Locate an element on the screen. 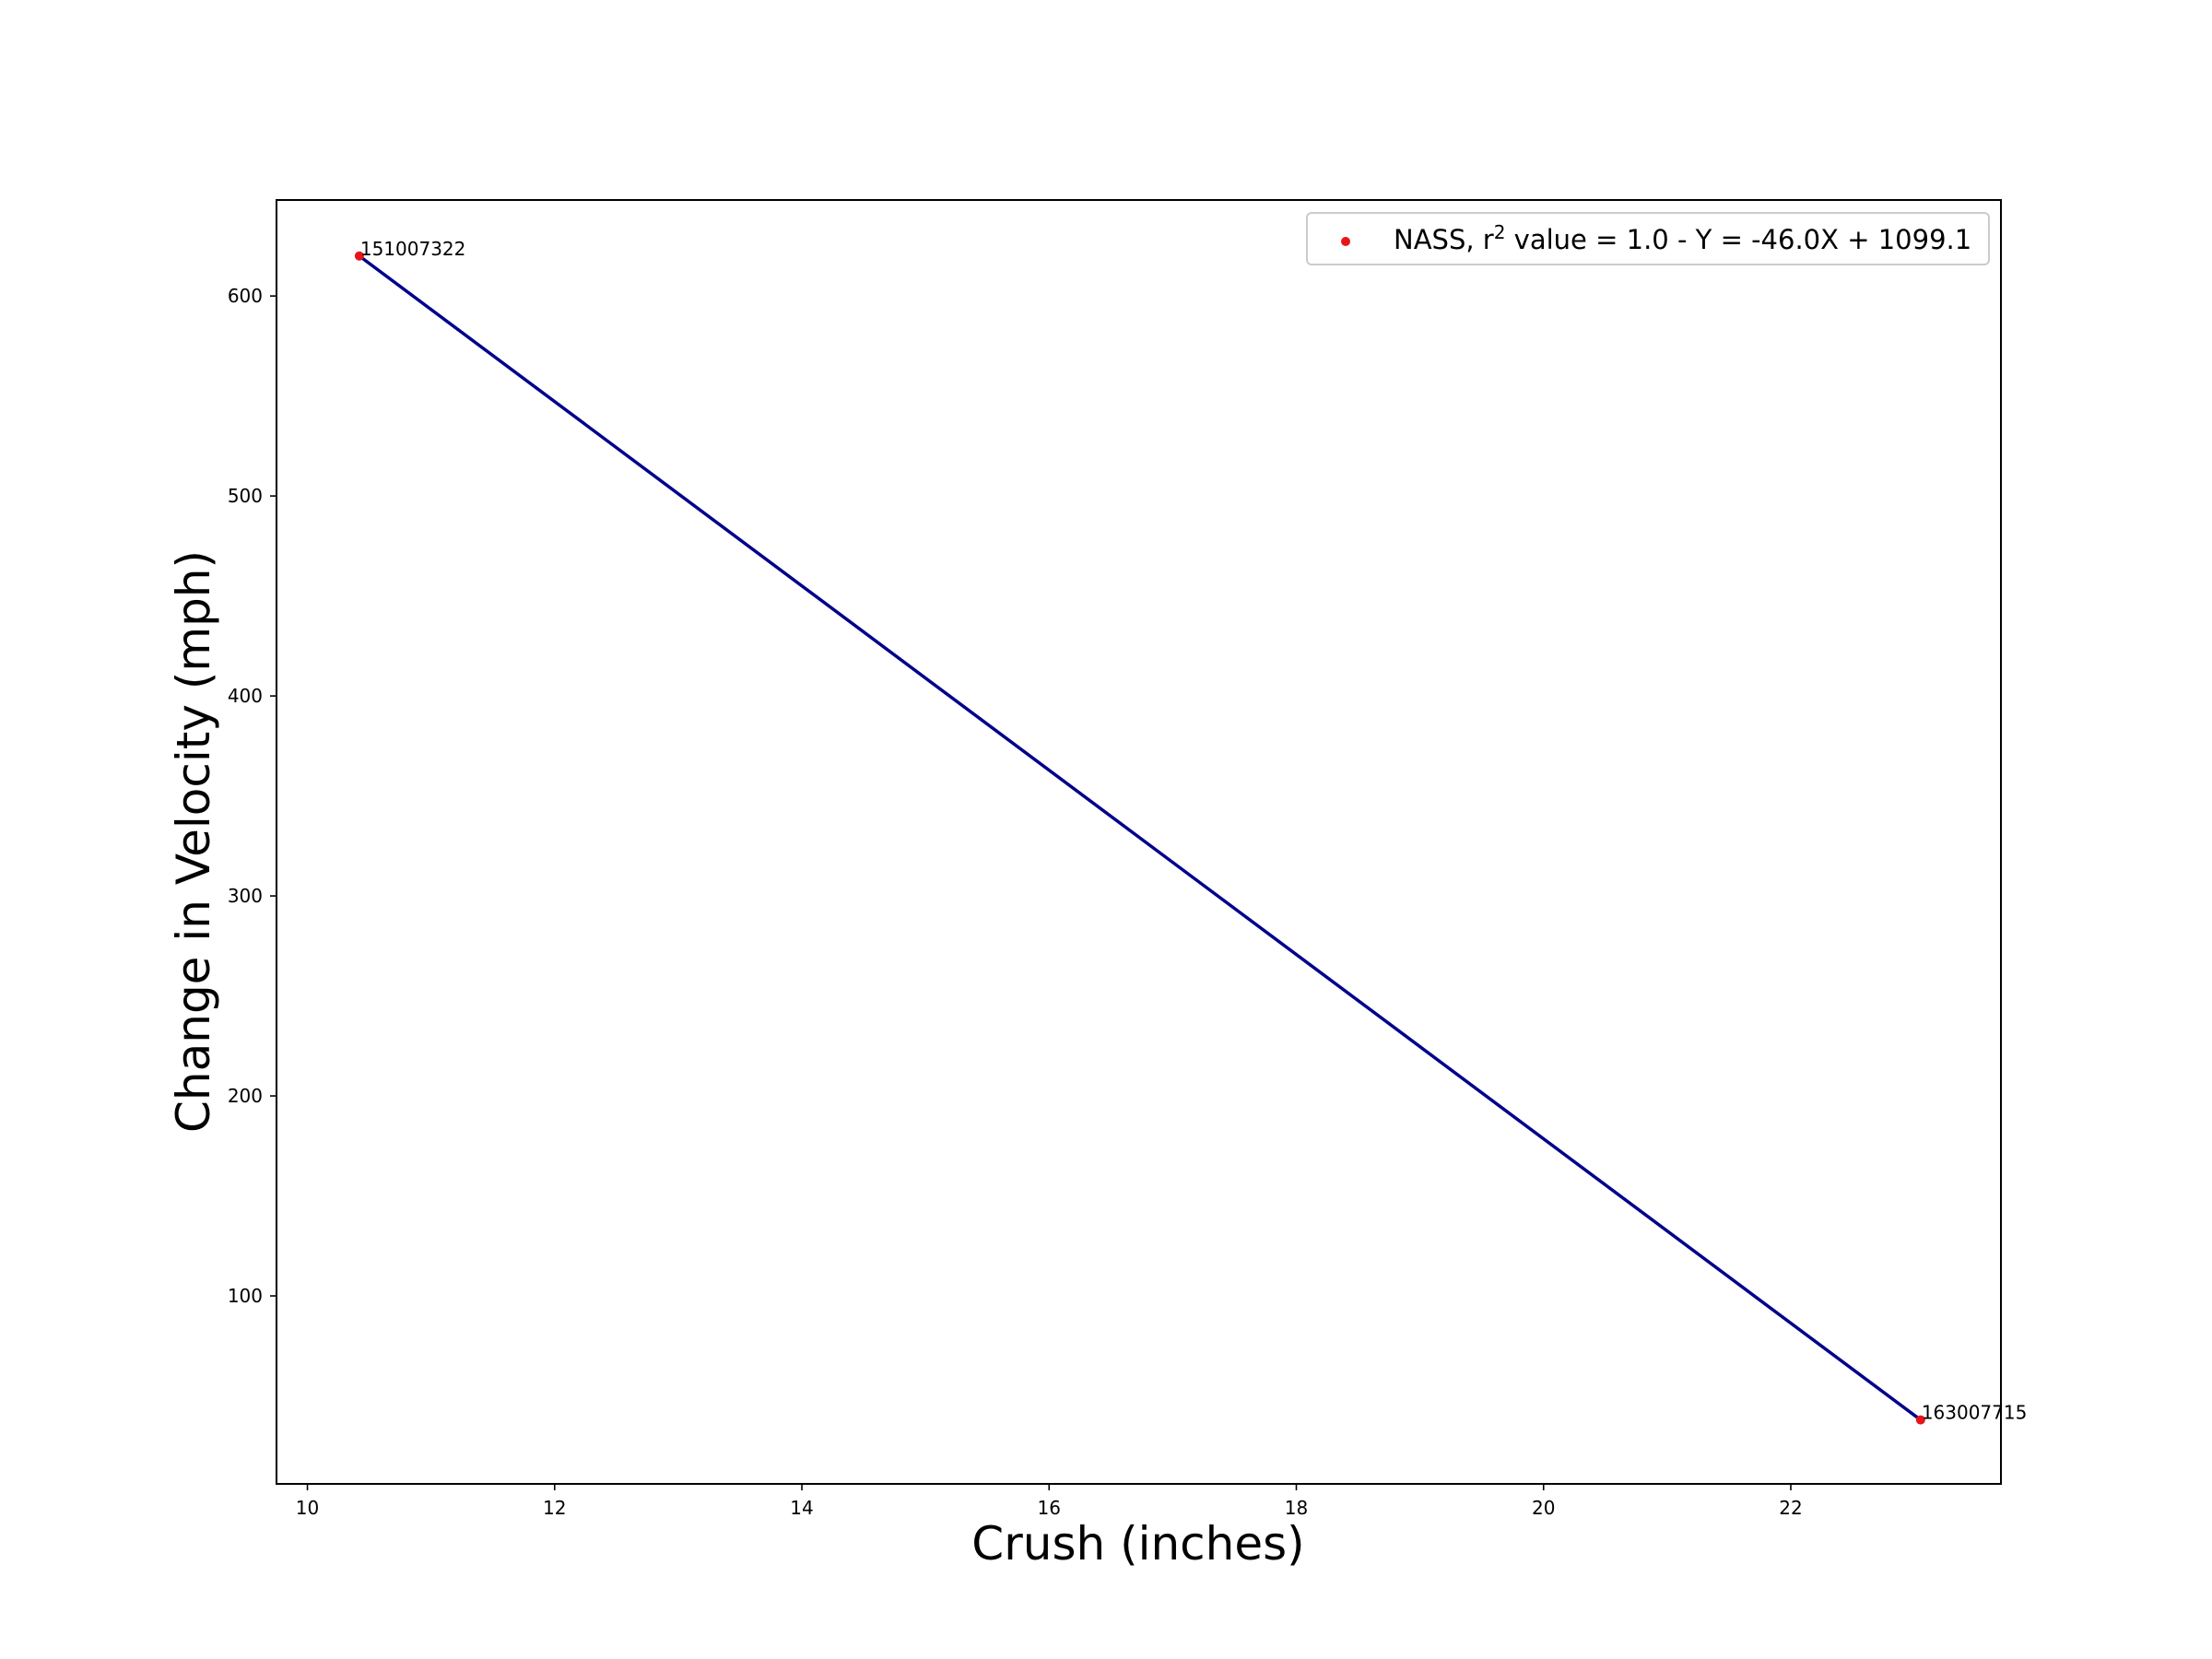  x-tick-label: 14 is located at coordinates (801, 1508).